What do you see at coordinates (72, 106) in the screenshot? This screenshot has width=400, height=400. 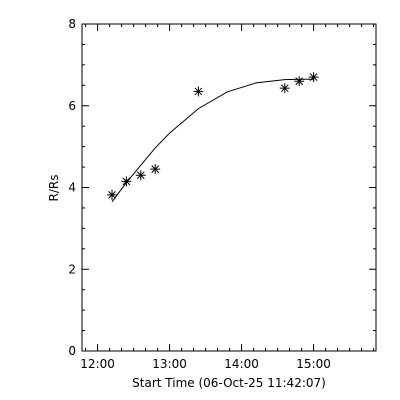 I see `y-tick-label: 6` at bounding box center [72, 106].